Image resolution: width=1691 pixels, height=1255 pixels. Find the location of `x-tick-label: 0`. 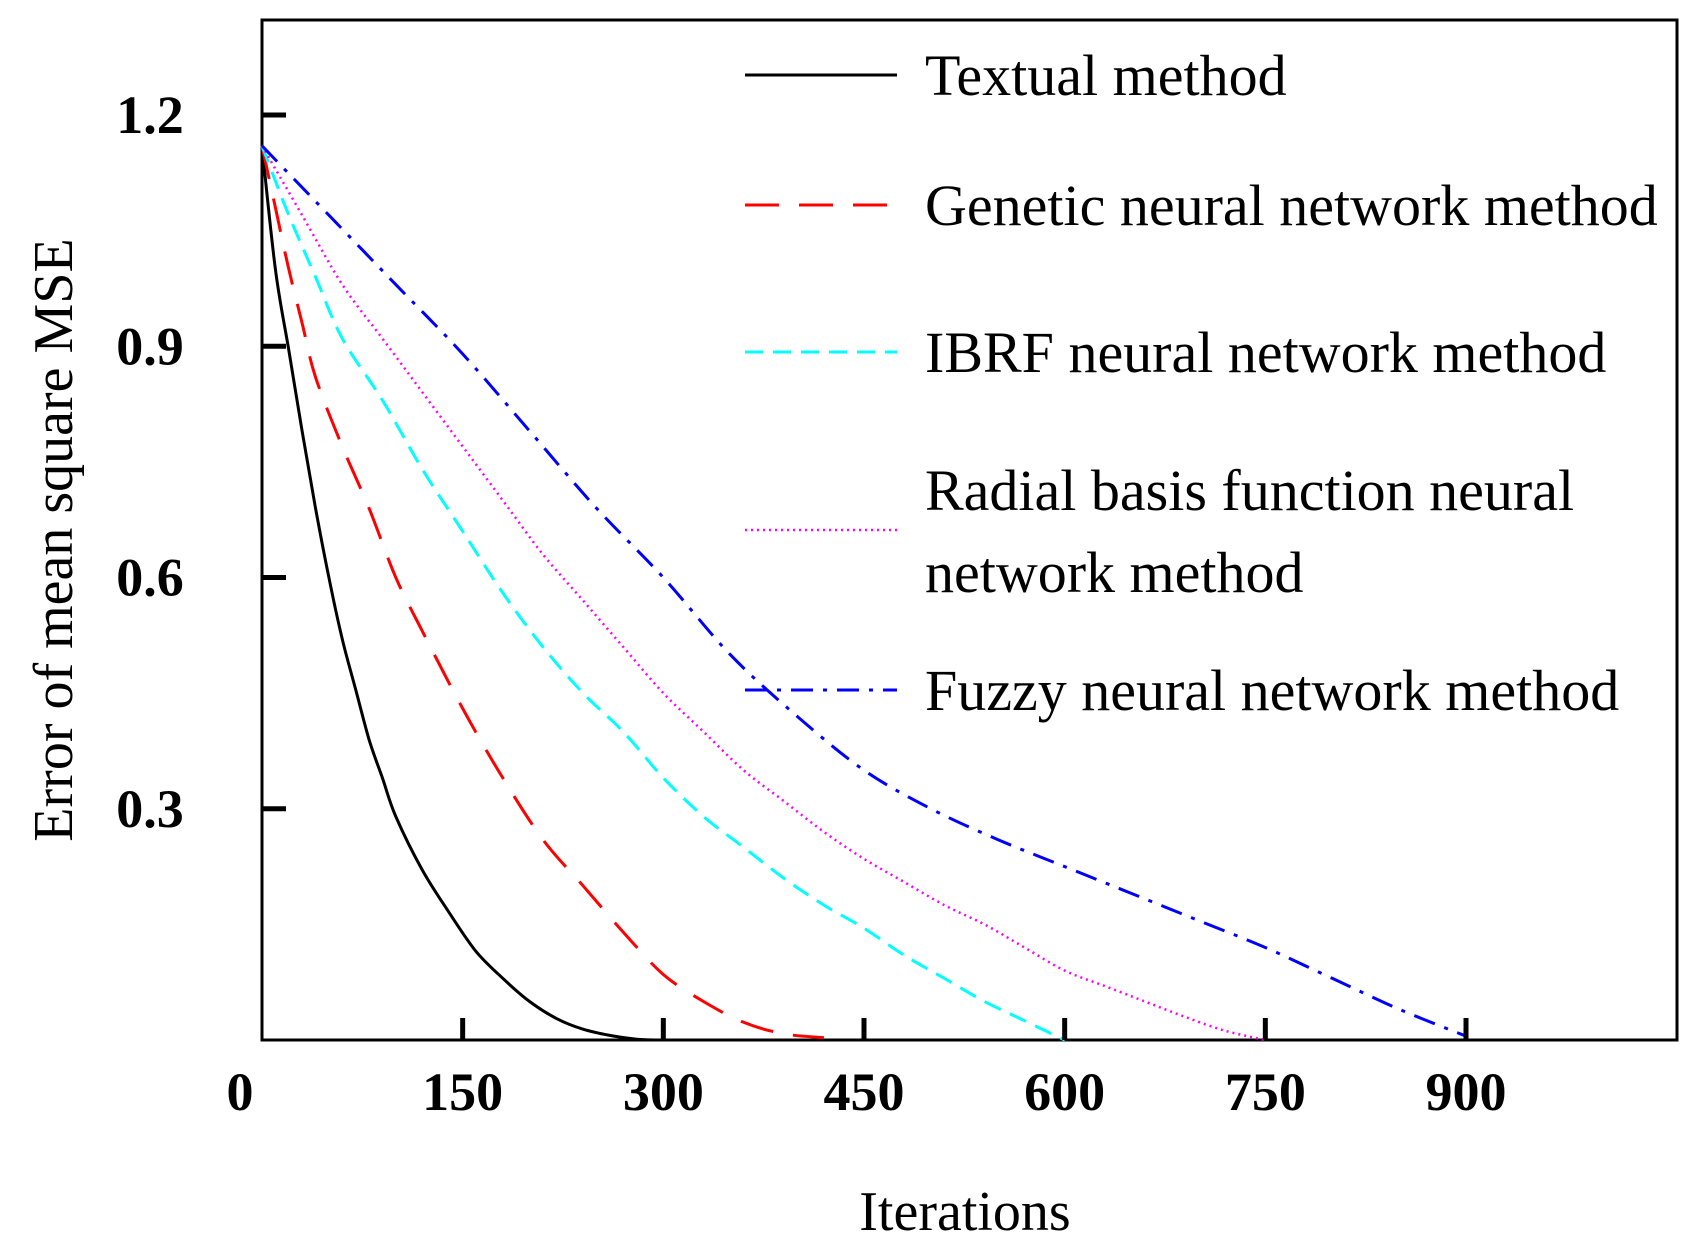

x-tick-label: 0 is located at coordinates (240, 1092).